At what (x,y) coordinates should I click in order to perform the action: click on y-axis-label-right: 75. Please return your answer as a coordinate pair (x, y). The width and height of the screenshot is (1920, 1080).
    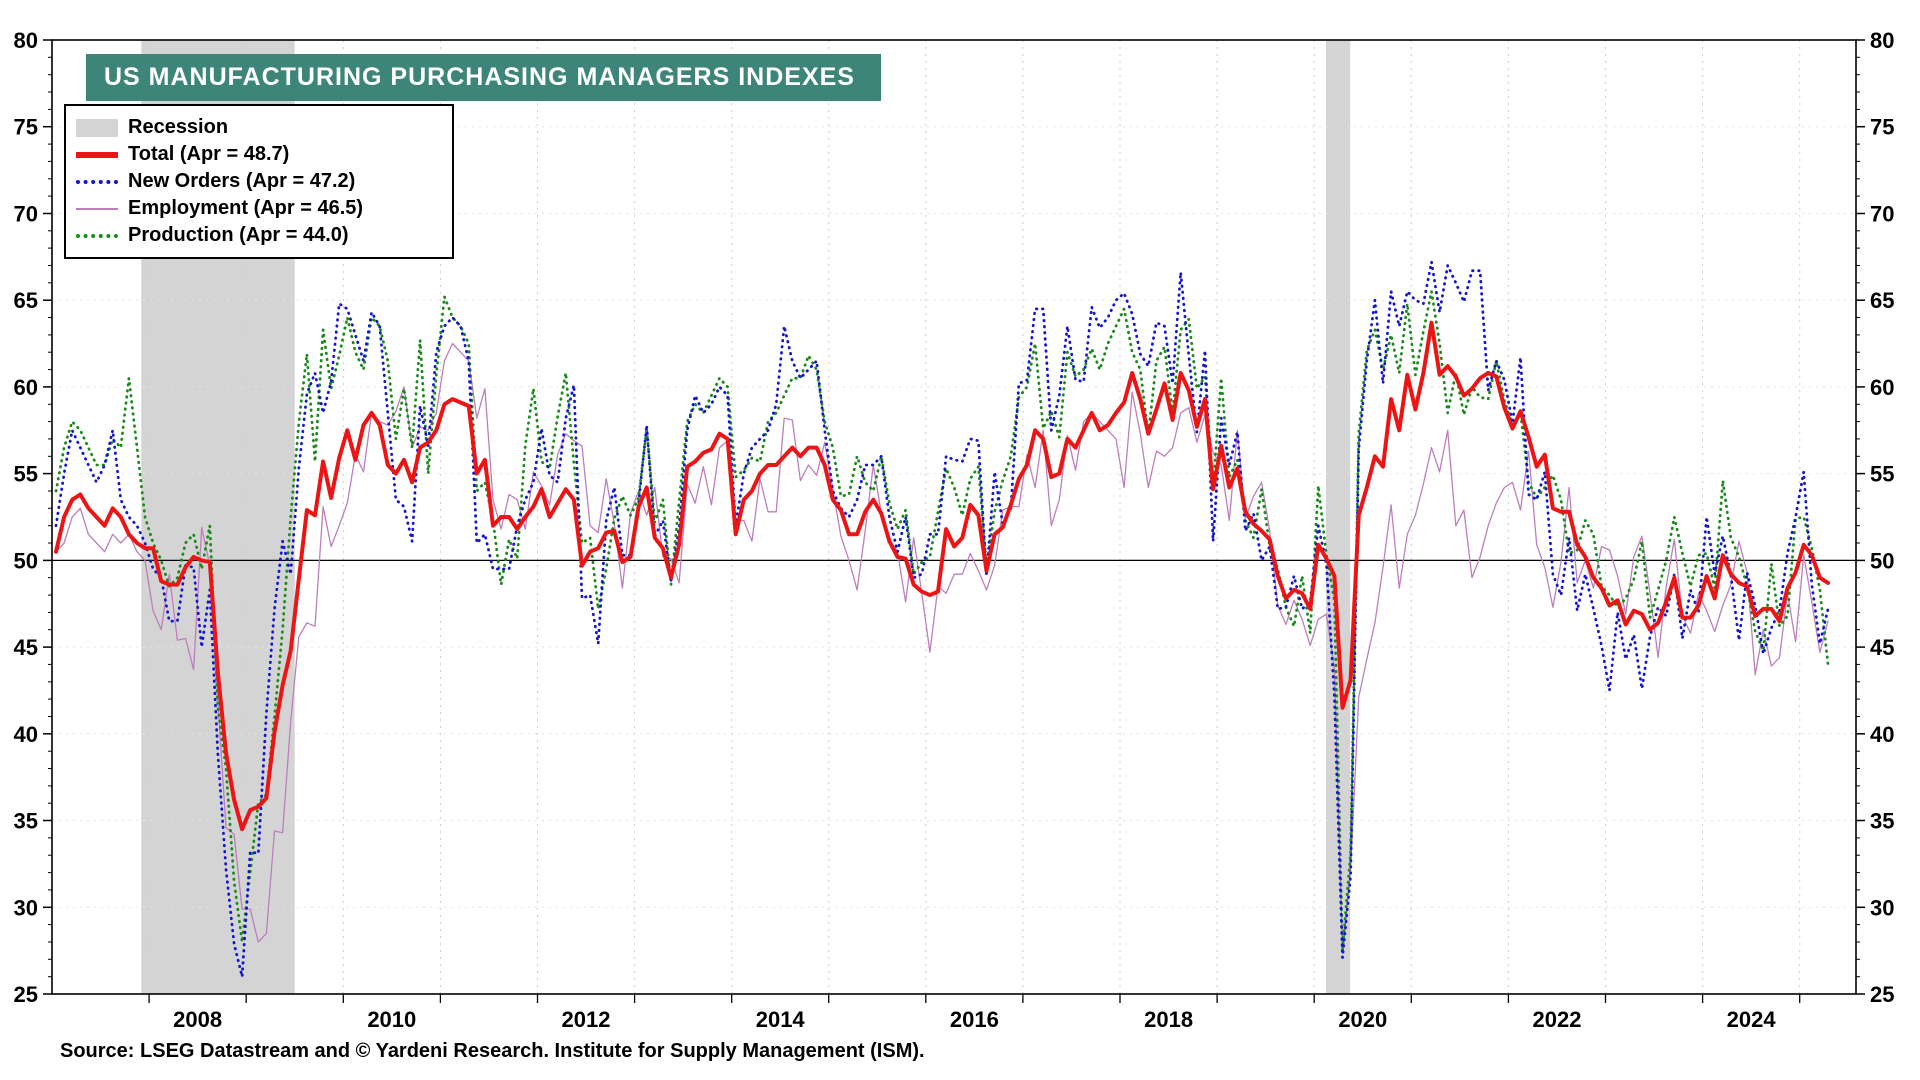
    Looking at the image, I should click on (1882, 127).